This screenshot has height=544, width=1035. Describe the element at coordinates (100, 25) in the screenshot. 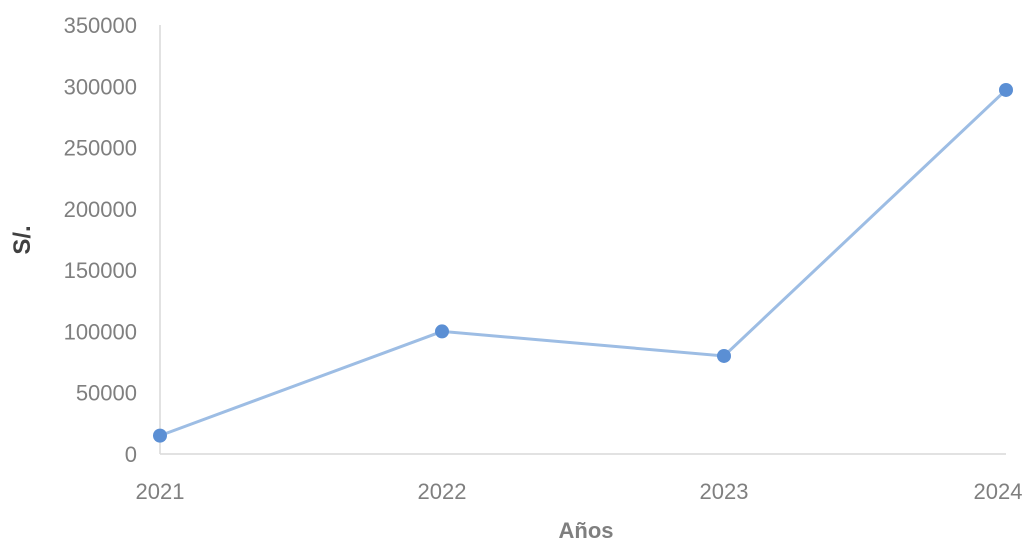

I see `y-tick-label: 350000` at that location.